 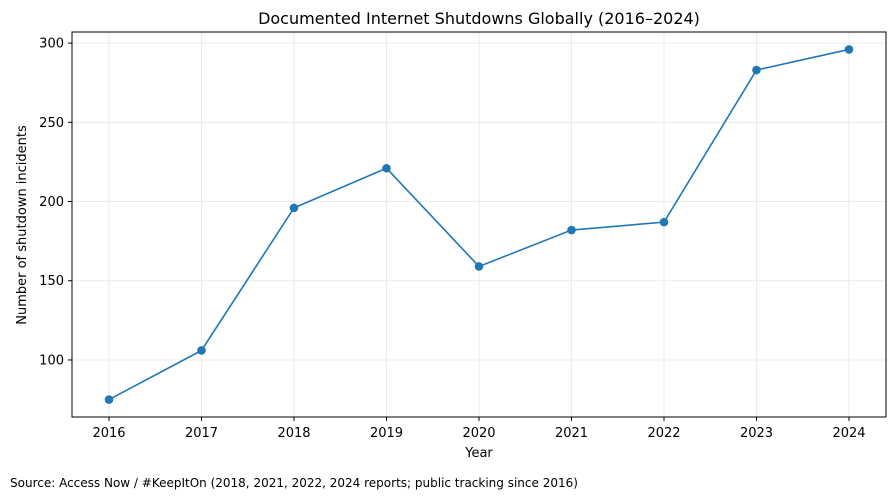 I want to click on x-axis: 2016 2017 2018 2019 2020 2021 2022 2023 2024, so click(x=479, y=429).